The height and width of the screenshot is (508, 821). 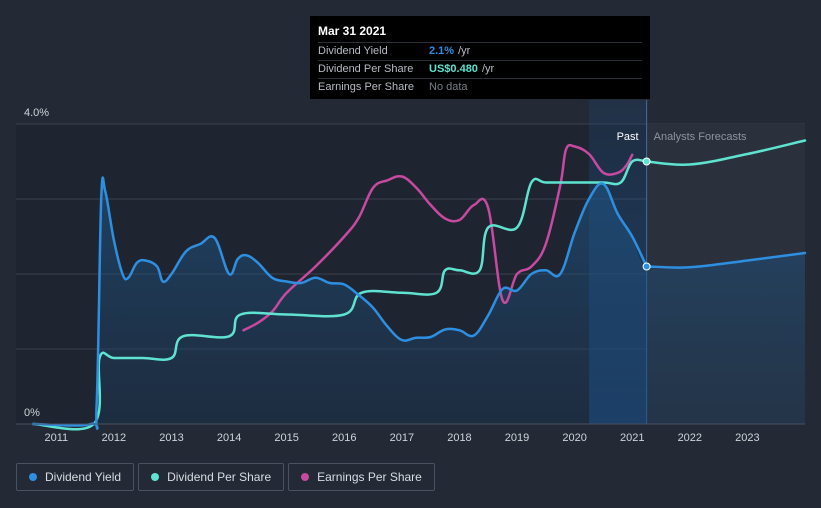 What do you see at coordinates (574, 438) in the screenshot?
I see `x-tick-label: 2020` at bounding box center [574, 438].